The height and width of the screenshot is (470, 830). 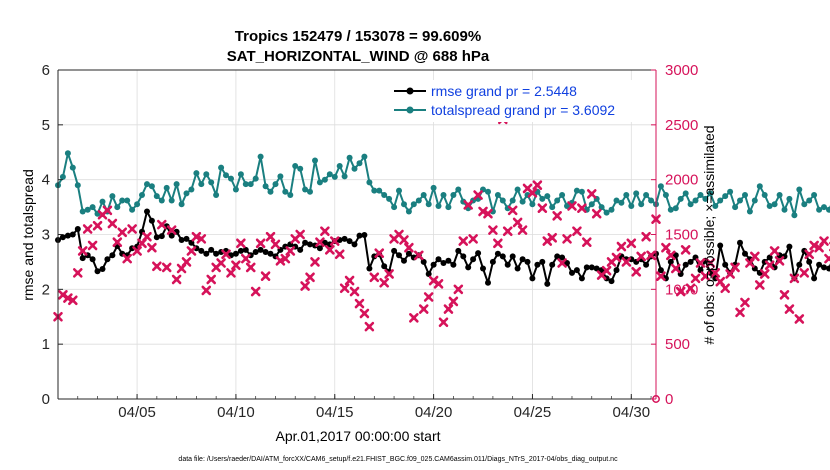 I want to click on chart-subtitle: SAT_HORIZONTAL_WIND @ 688 hPa, so click(x=358, y=56).